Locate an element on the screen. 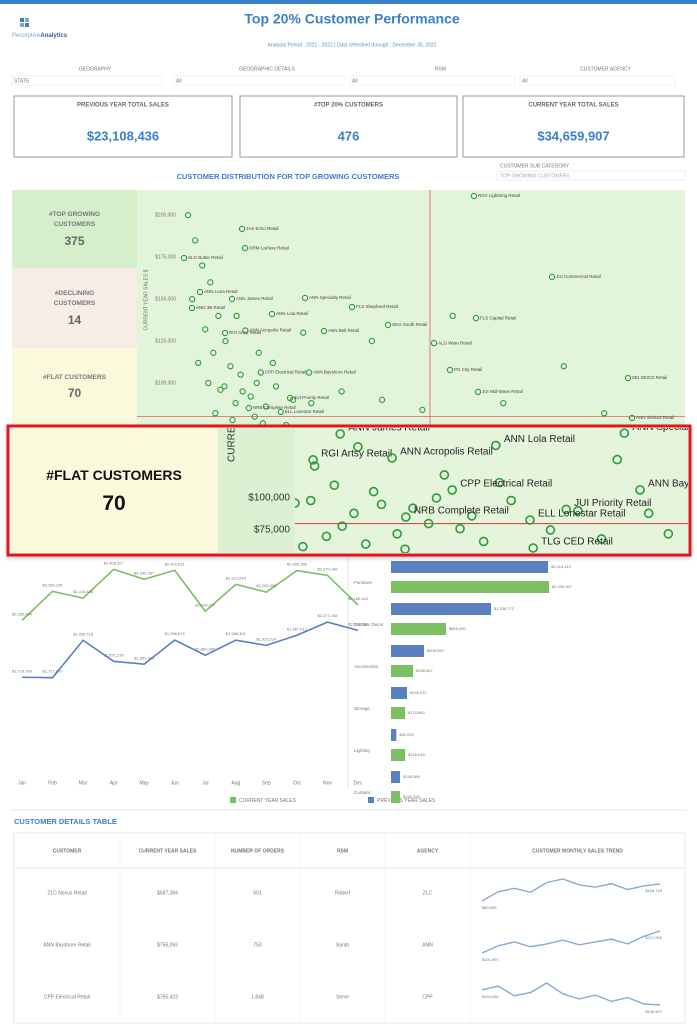  data-label: $1,860,005 is located at coordinates (205, 648).